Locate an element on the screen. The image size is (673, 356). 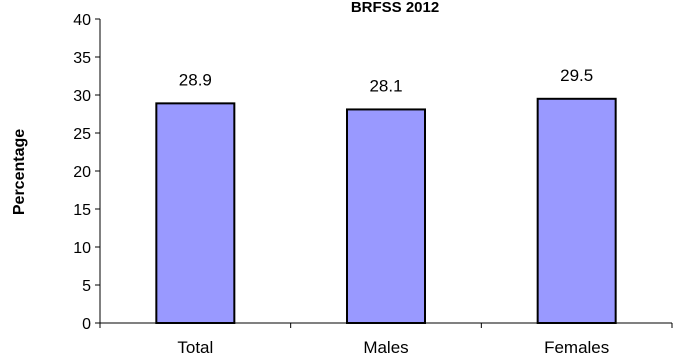
bar-males is located at coordinates (386, 216).